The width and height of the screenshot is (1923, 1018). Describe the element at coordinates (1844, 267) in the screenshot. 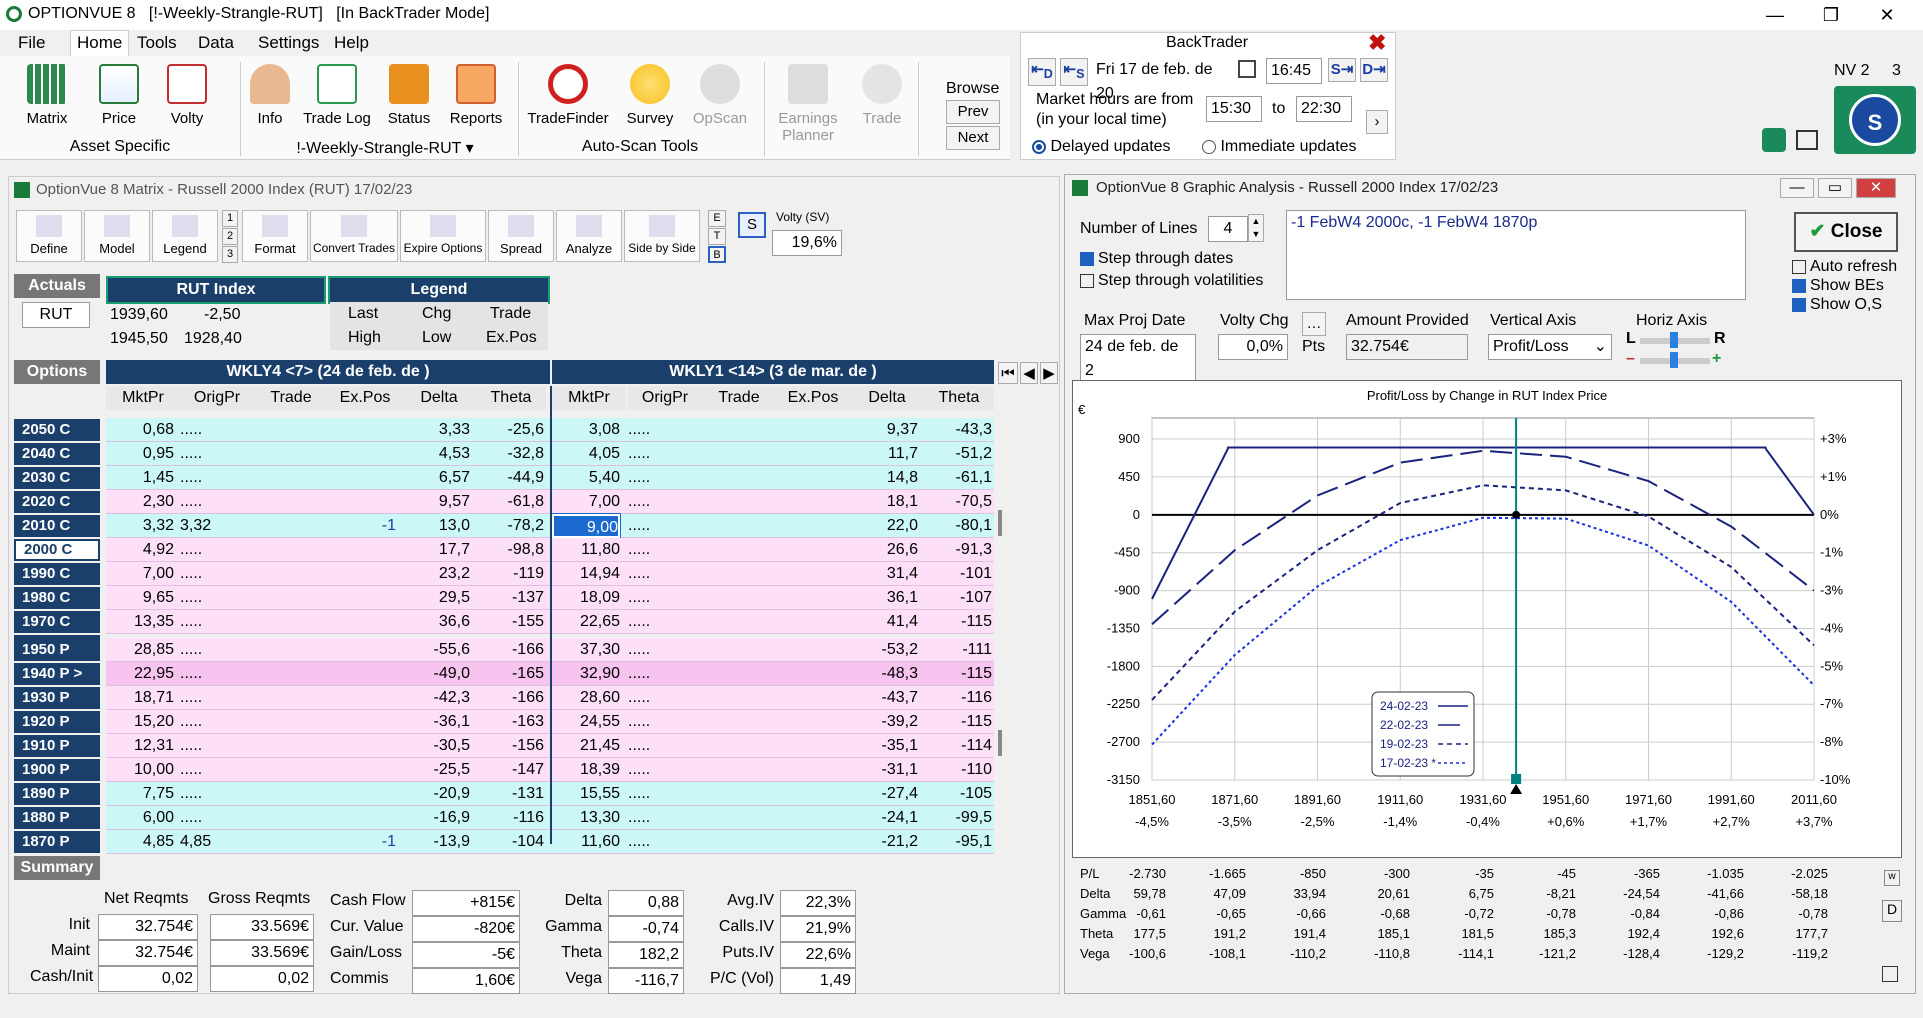

I see `auto-refresh-checkbox: Auto refresh` at that location.